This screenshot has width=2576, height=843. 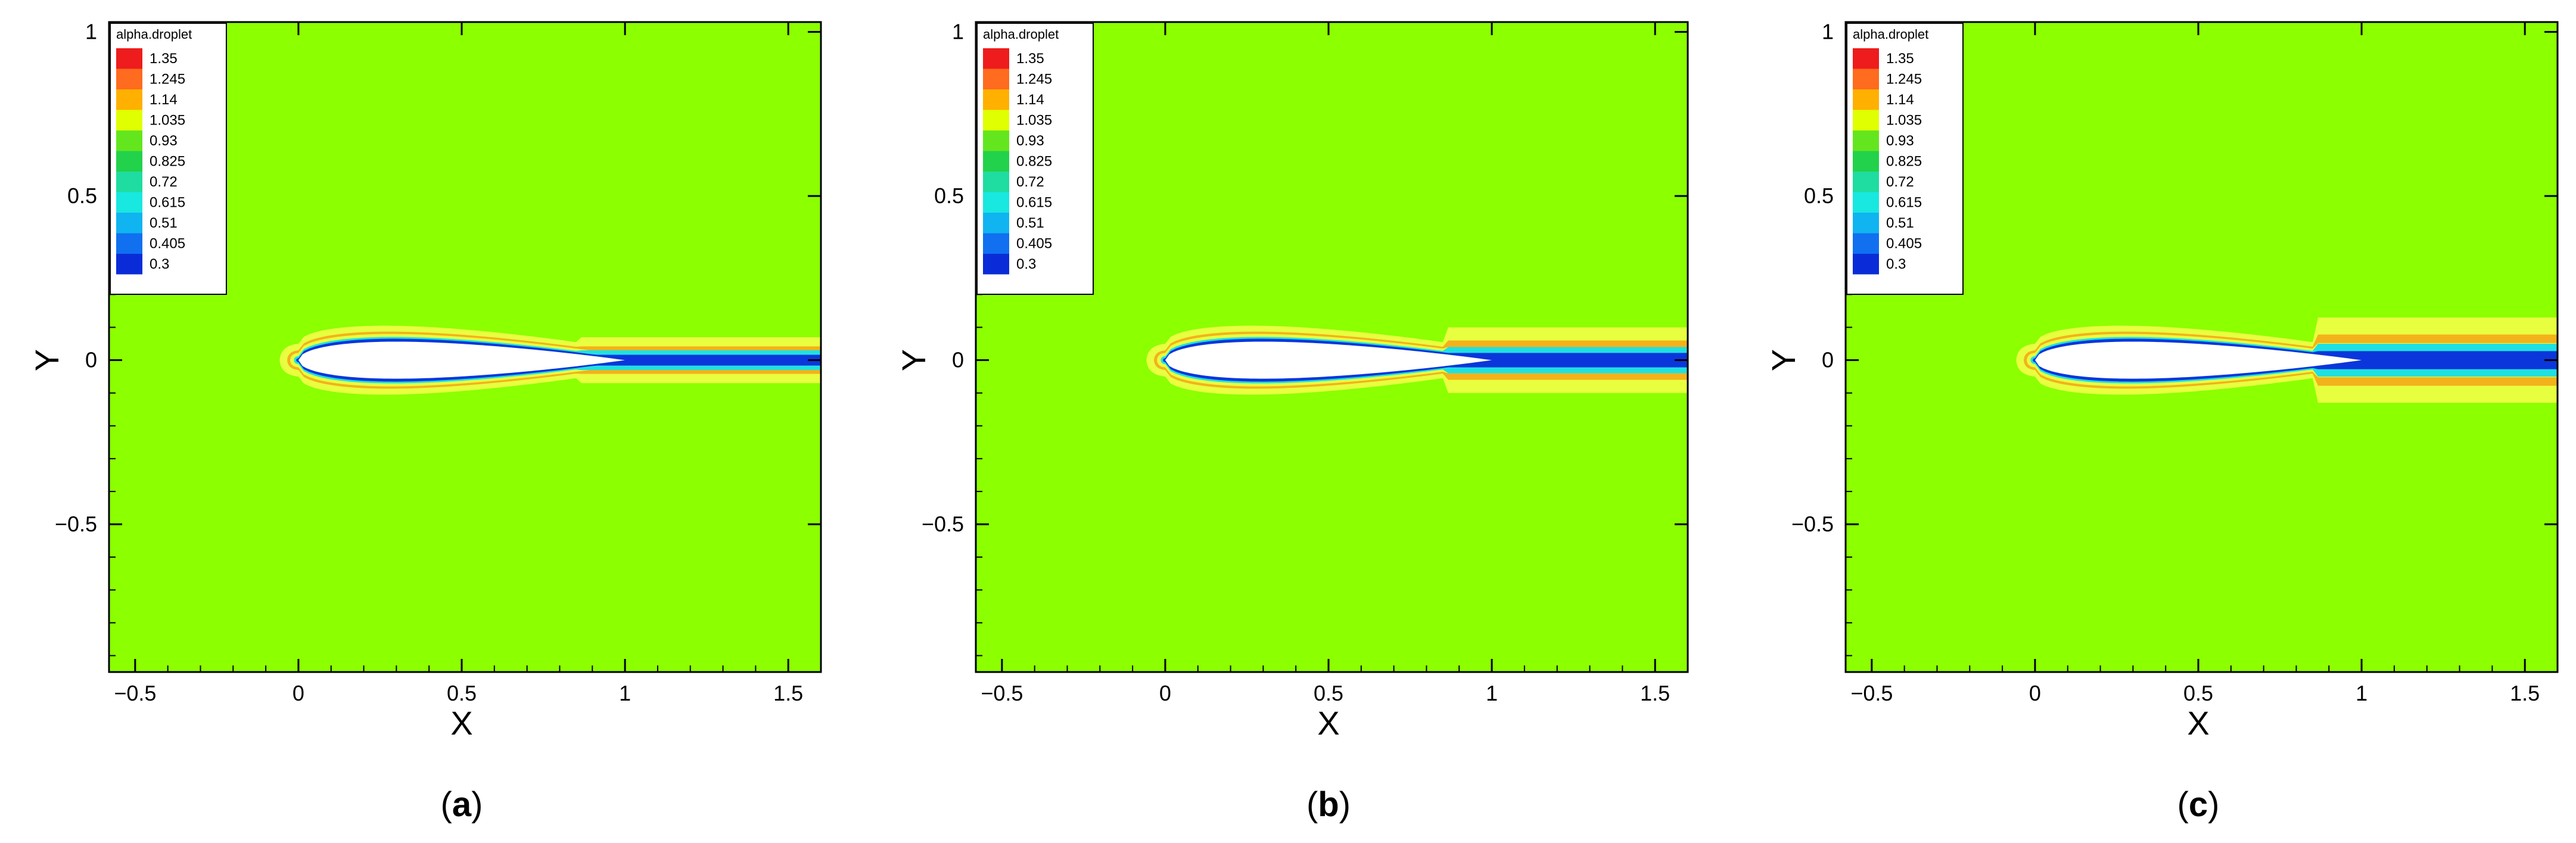 What do you see at coordinates (1328, 804) in the screenshot?
I see `panel-caption: (b)` at bounding box center [1328, 804].